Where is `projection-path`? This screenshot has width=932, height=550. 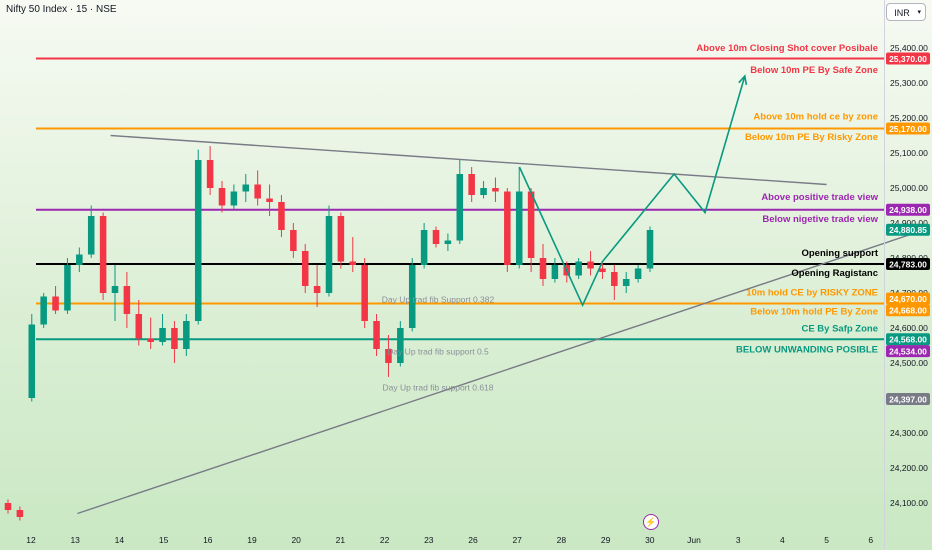 projection-path is located at coordinates (632, 191).